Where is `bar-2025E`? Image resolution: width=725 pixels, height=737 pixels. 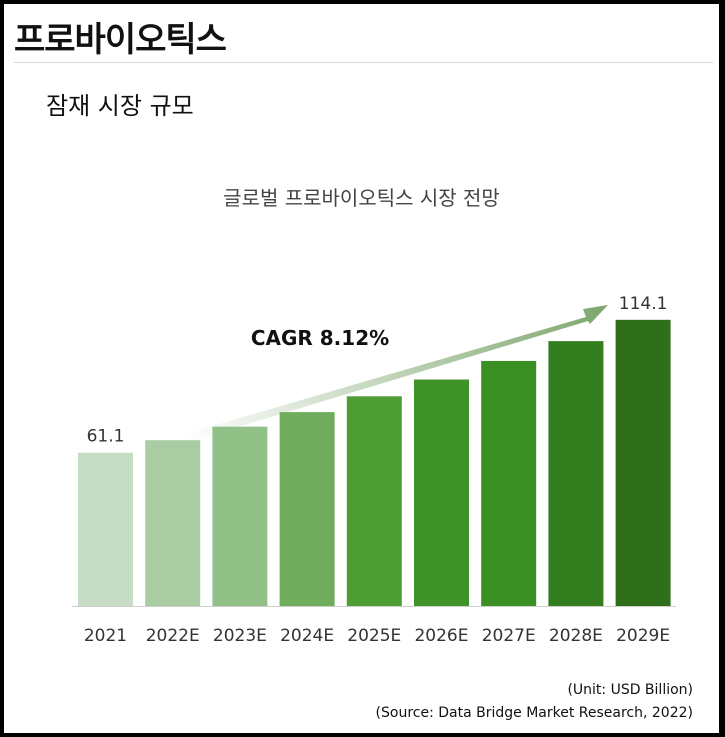
bar-2025E is located at coordinates (374, 501).